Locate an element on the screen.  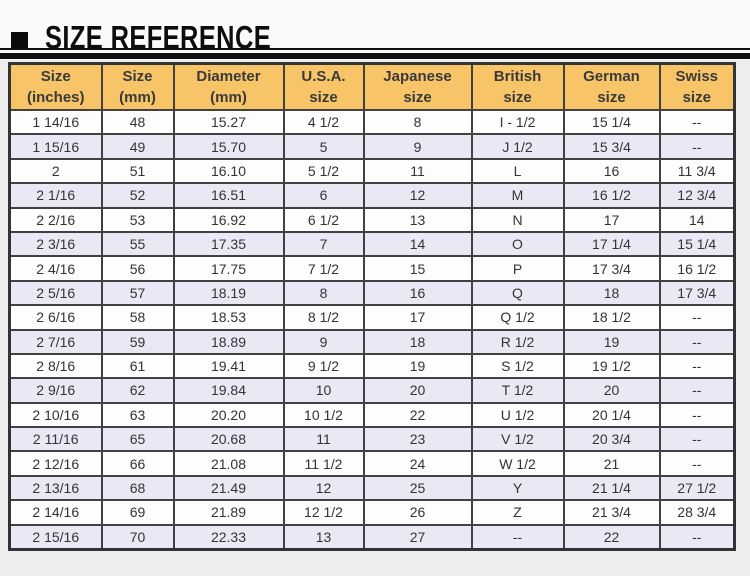
table-cell: 58 is located at coordinates (137, 317).